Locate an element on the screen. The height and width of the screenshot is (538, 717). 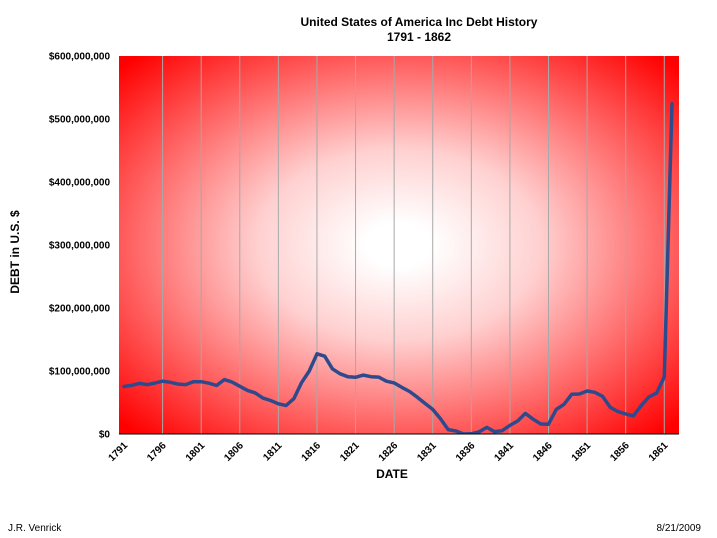
x-tick-label: 1811 is located at coordinates (272, 451).